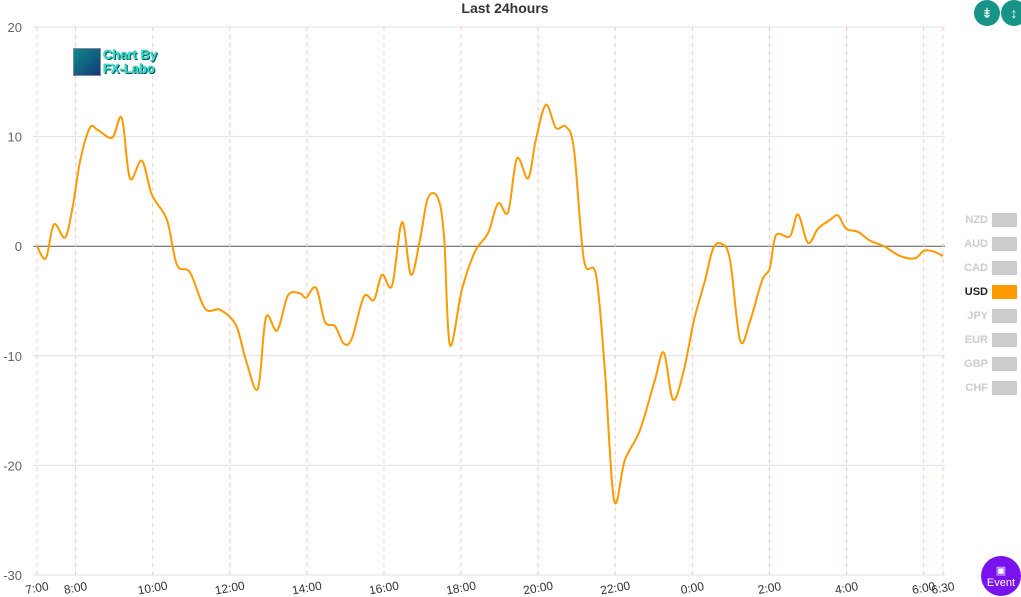  I want to click on legend-label: USD, so click(976, 292).